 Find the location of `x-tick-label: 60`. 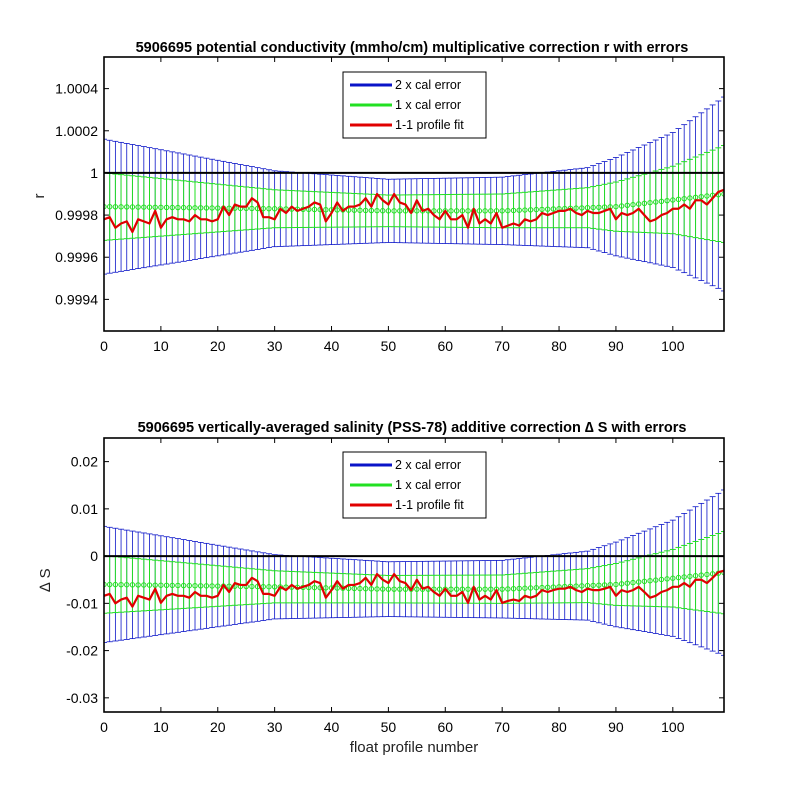

x-tick-label: 60 is located at coordinates (445, 727).